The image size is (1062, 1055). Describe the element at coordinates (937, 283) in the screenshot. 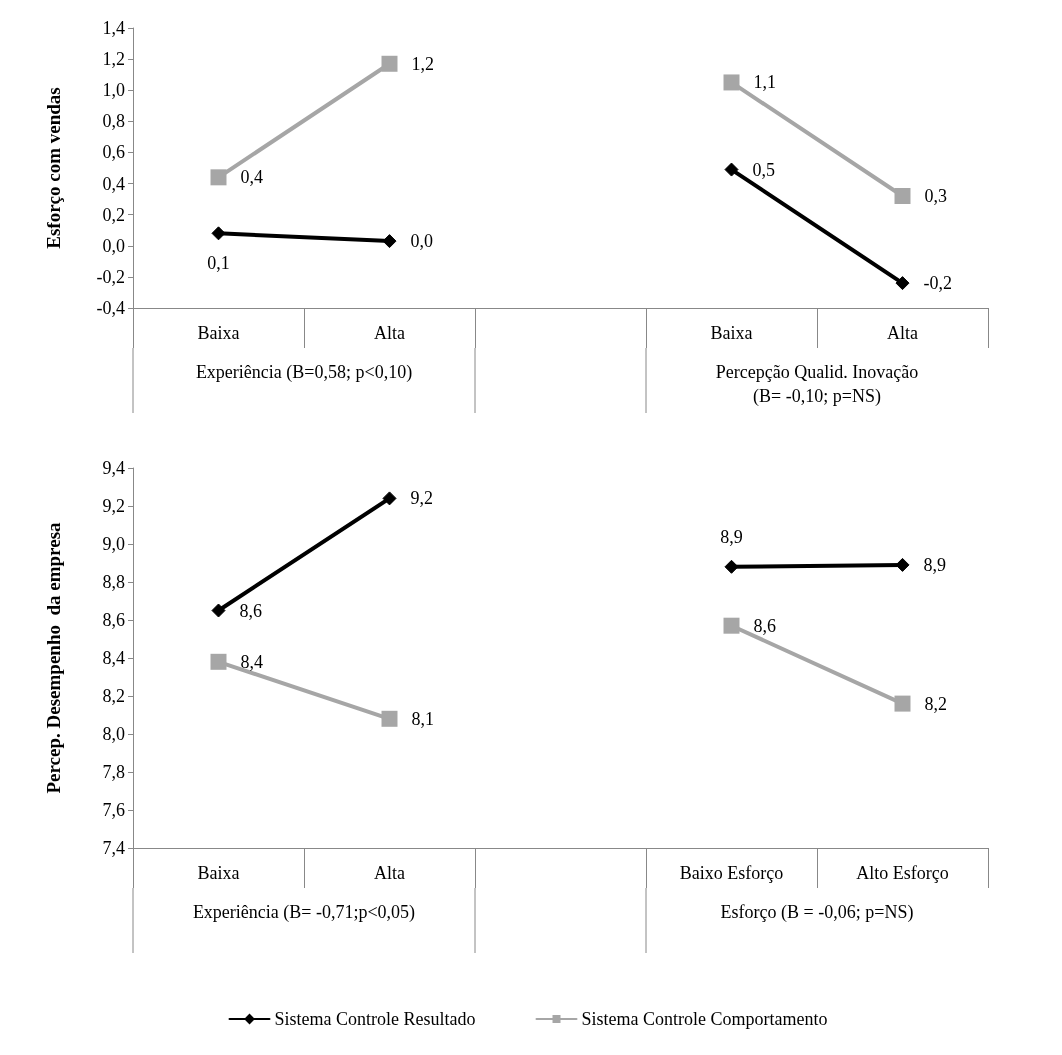

I see `data-label: -0,2` at that location.